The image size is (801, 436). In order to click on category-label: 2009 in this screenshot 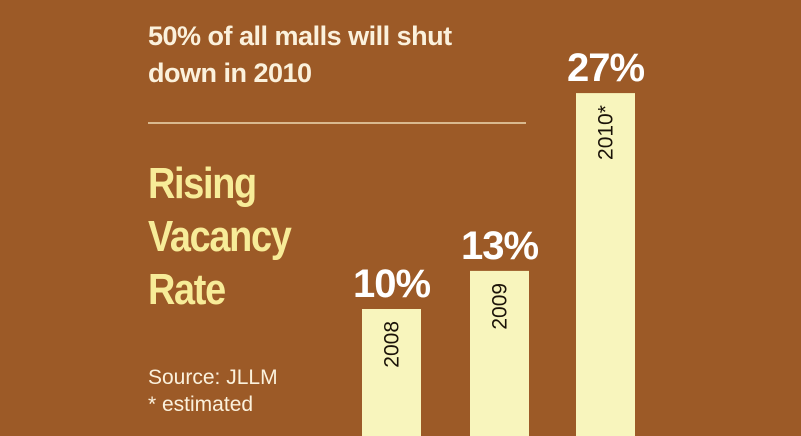, I will do `click(500, 306)`.